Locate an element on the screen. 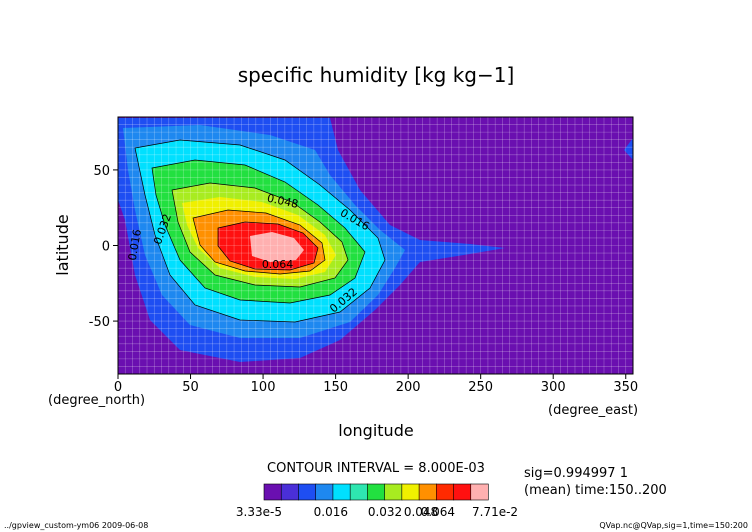  x-tick-label: 100 is located at coordinates (263, 387).